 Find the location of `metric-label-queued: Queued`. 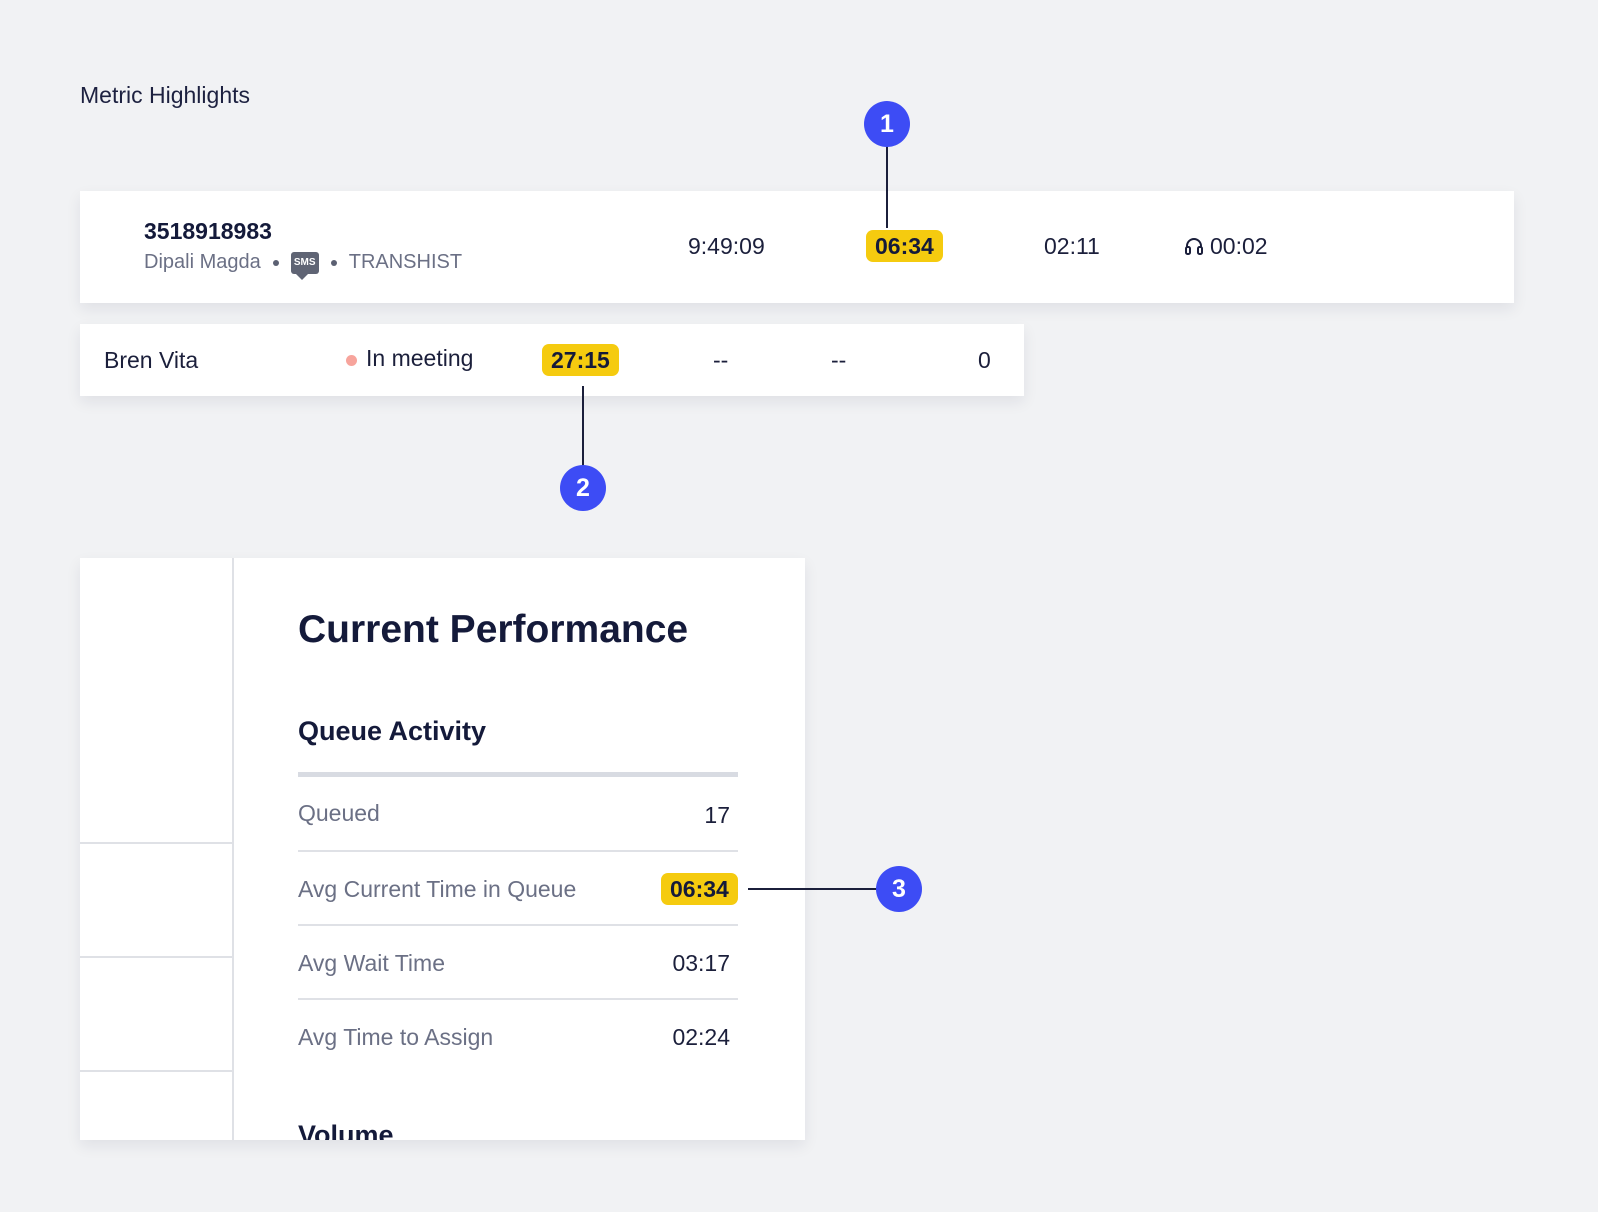

metric-label-queued: Queued is located at coordinates (339, 813).